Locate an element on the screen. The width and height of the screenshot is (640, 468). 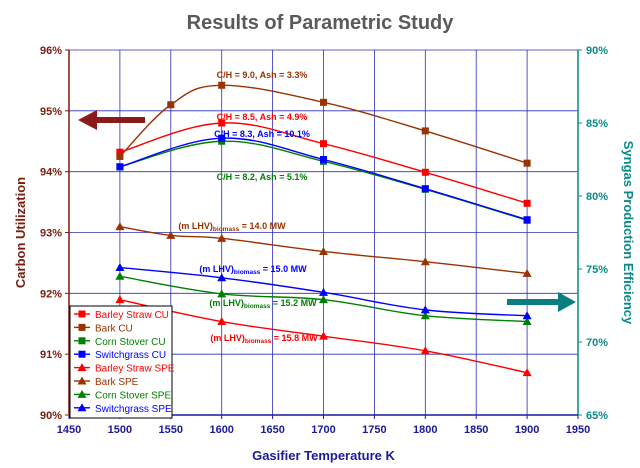
annotation-label: (m LHV)biomass = 14.0 MW is located at coordinates (232, 227).